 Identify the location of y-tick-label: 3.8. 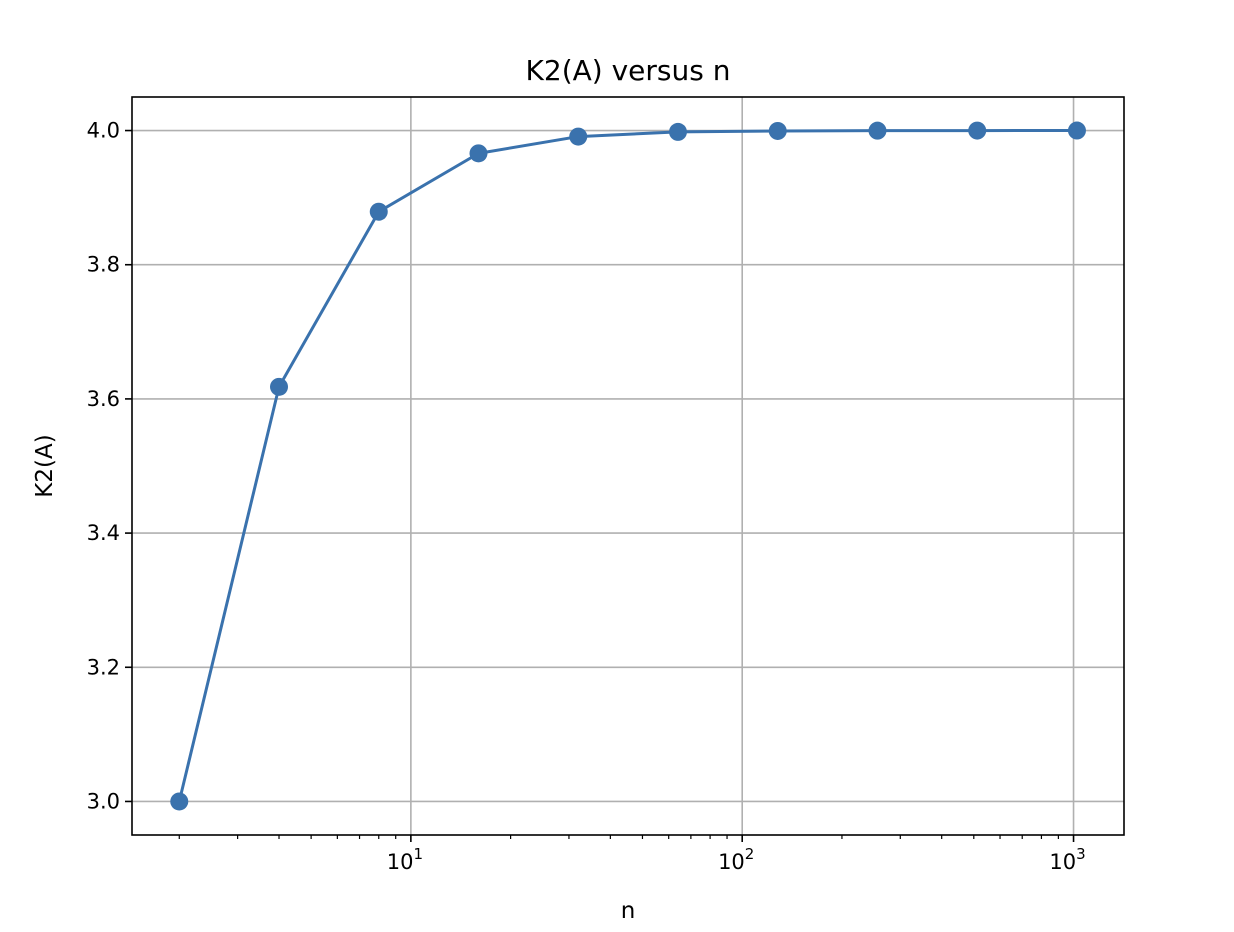
(103, 265).